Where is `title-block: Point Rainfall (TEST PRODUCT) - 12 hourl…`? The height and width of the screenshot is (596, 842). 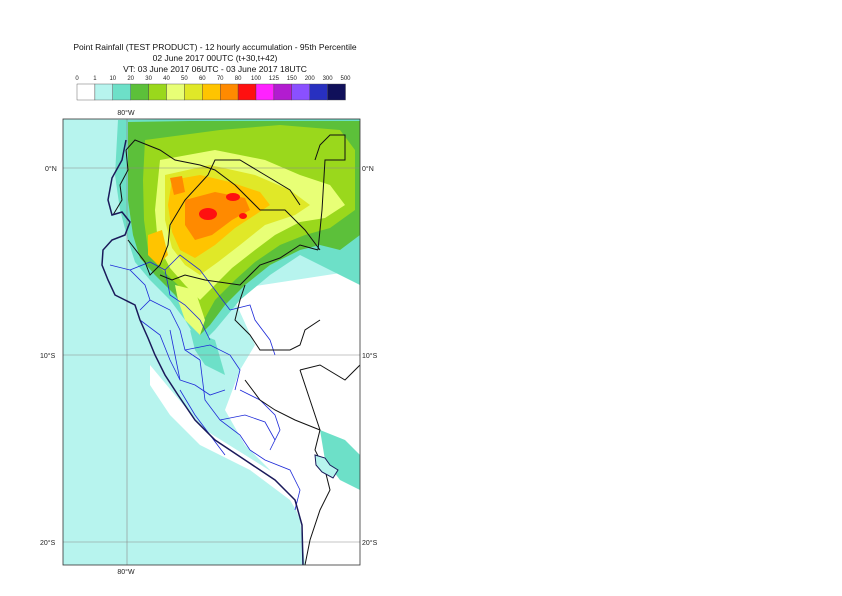 title-block: Point Rainfall (TEST PRODUCT) - 12 hourl… is located at coordinates (215, 58).